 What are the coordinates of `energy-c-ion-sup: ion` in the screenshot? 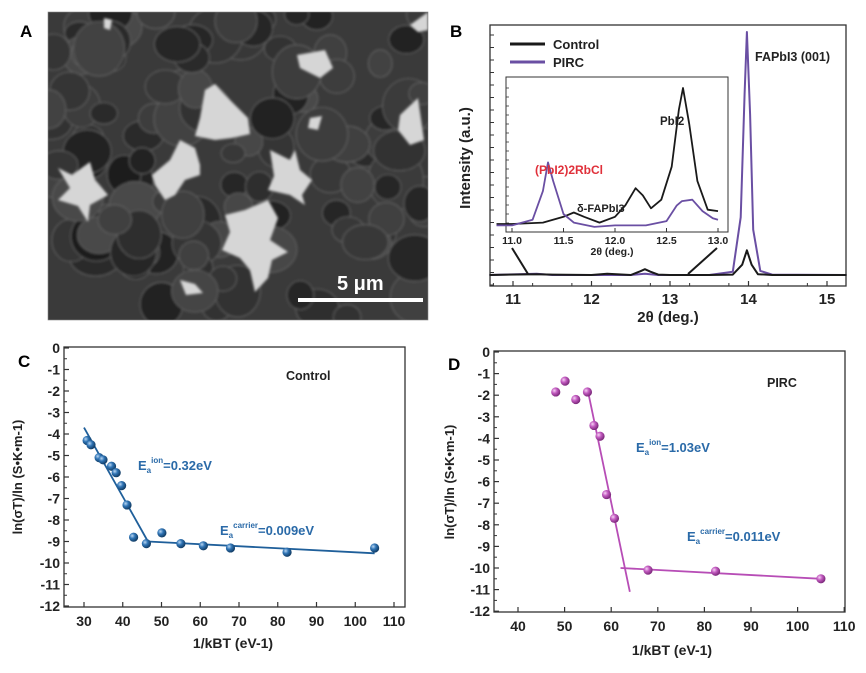 It's located at (157, 460).